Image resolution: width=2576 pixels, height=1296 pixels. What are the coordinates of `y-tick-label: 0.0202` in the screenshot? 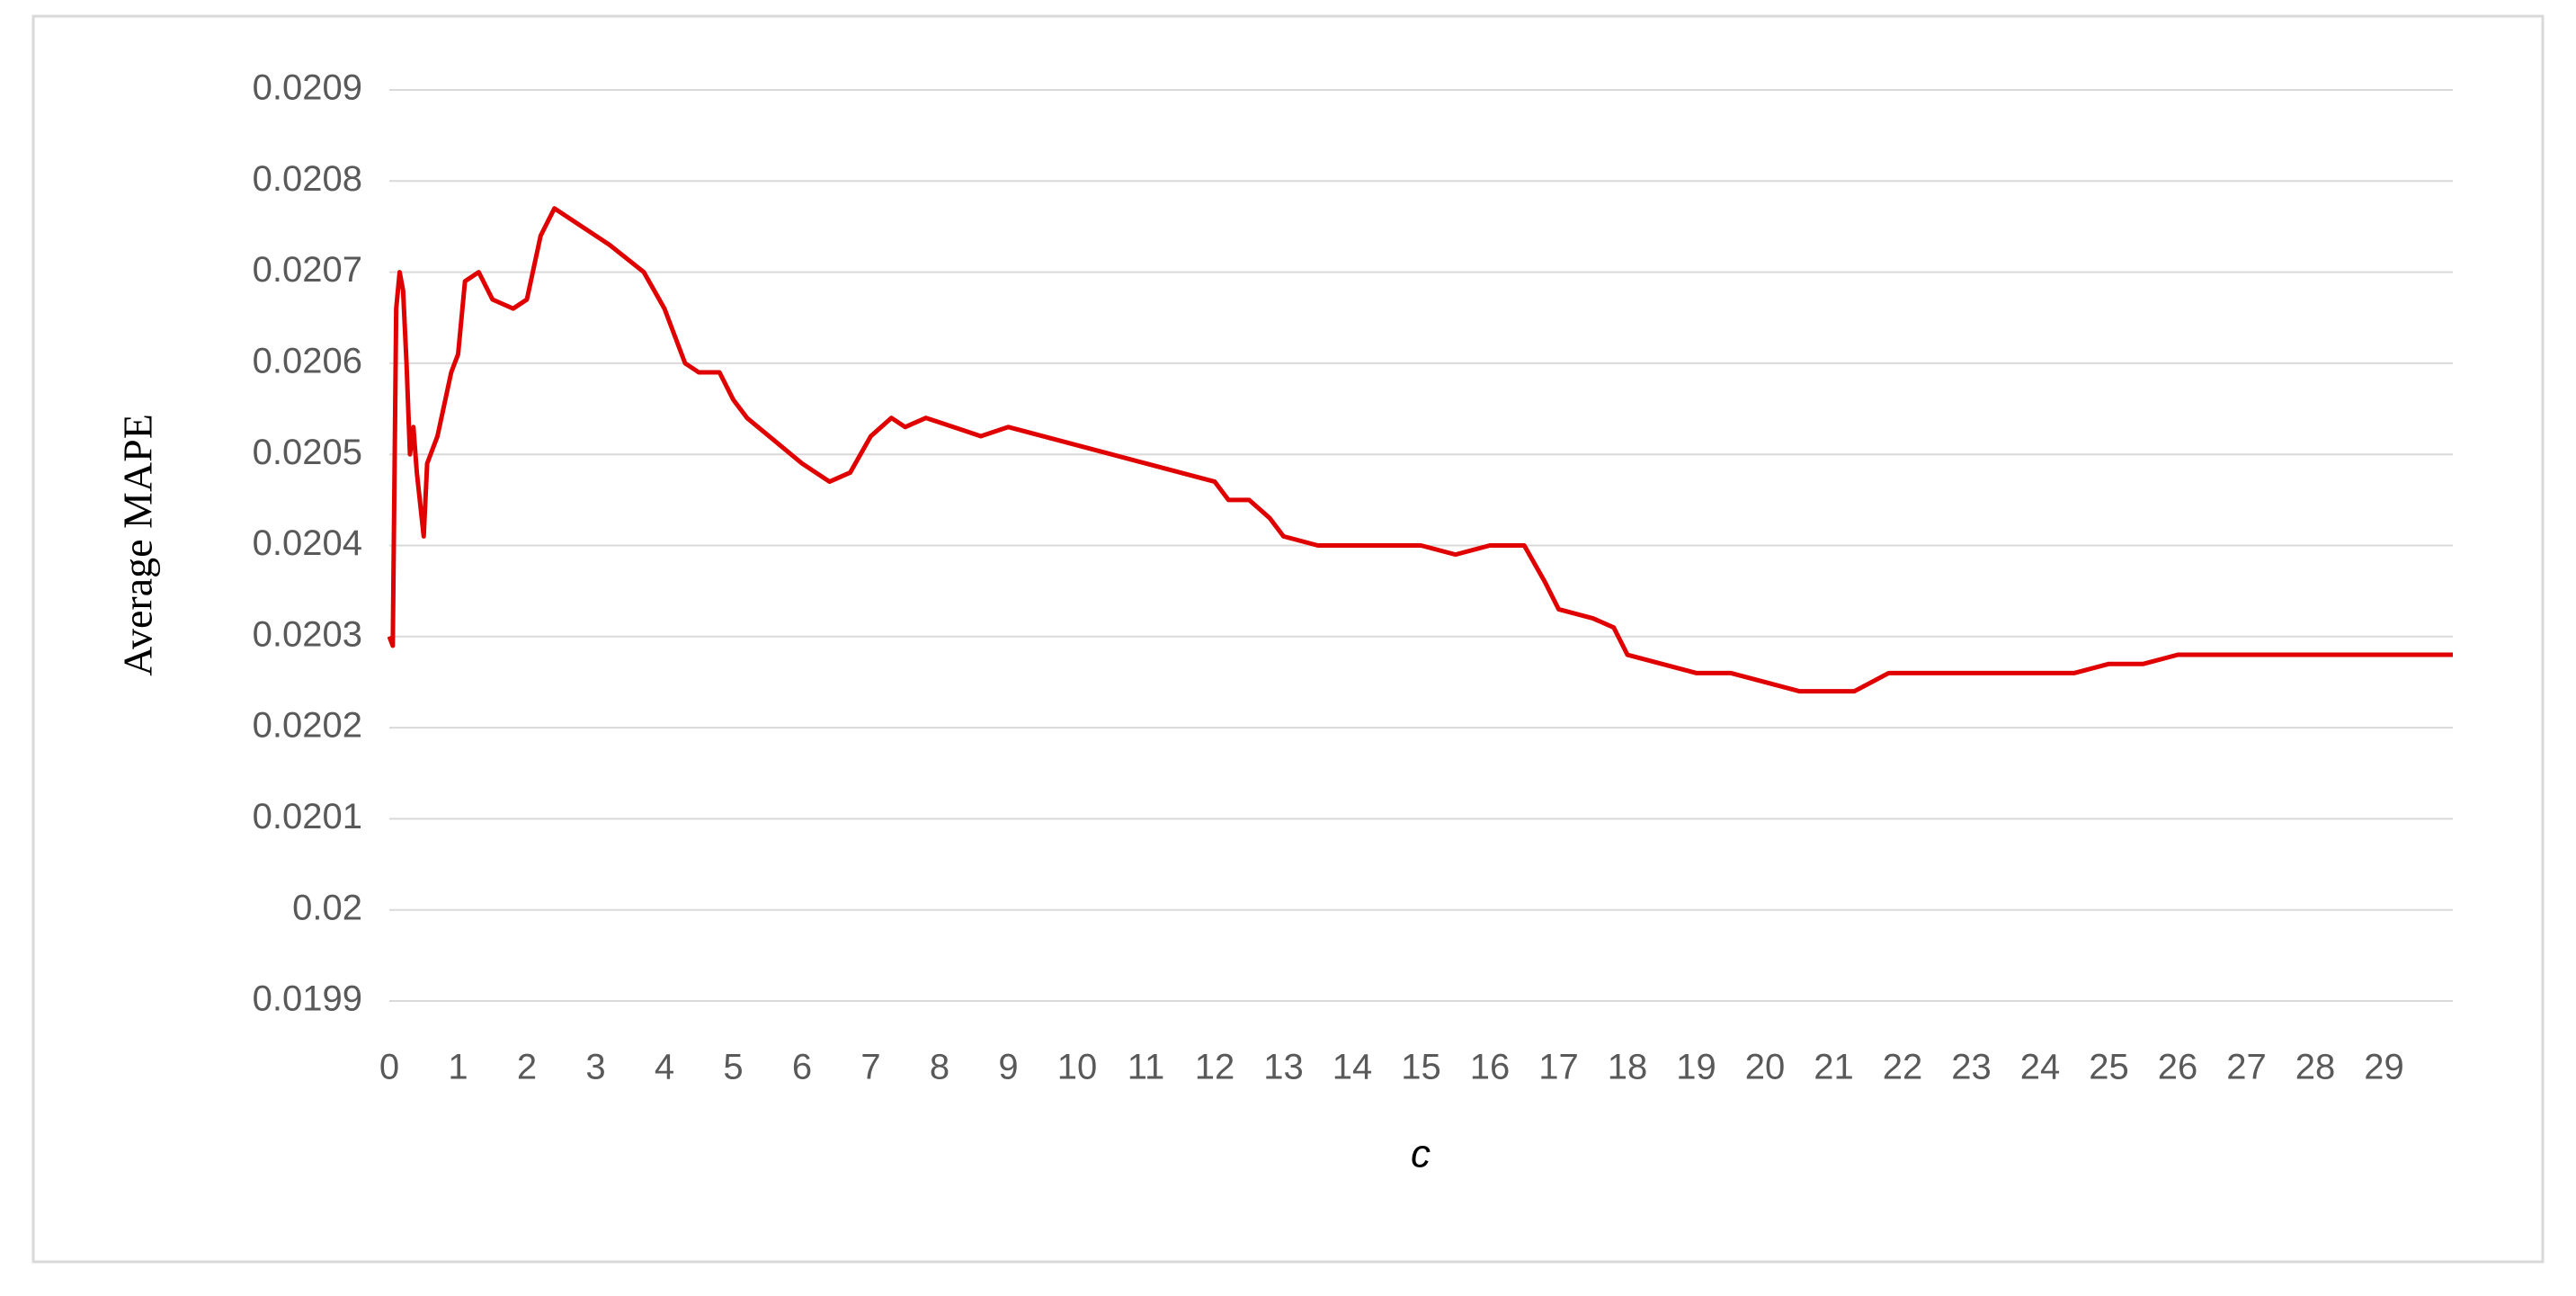 It's located at (308, 726).